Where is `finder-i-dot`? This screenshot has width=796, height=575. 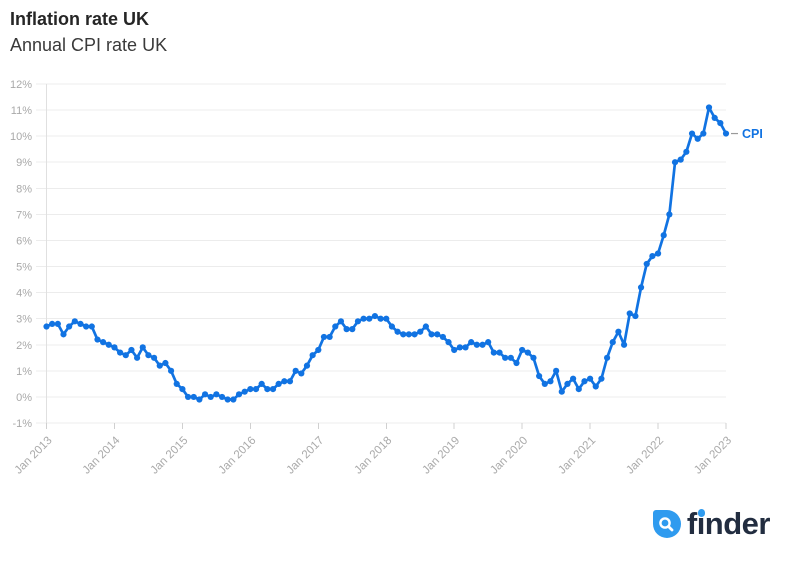
finder-i-dot is located at coordinates (701, 513).